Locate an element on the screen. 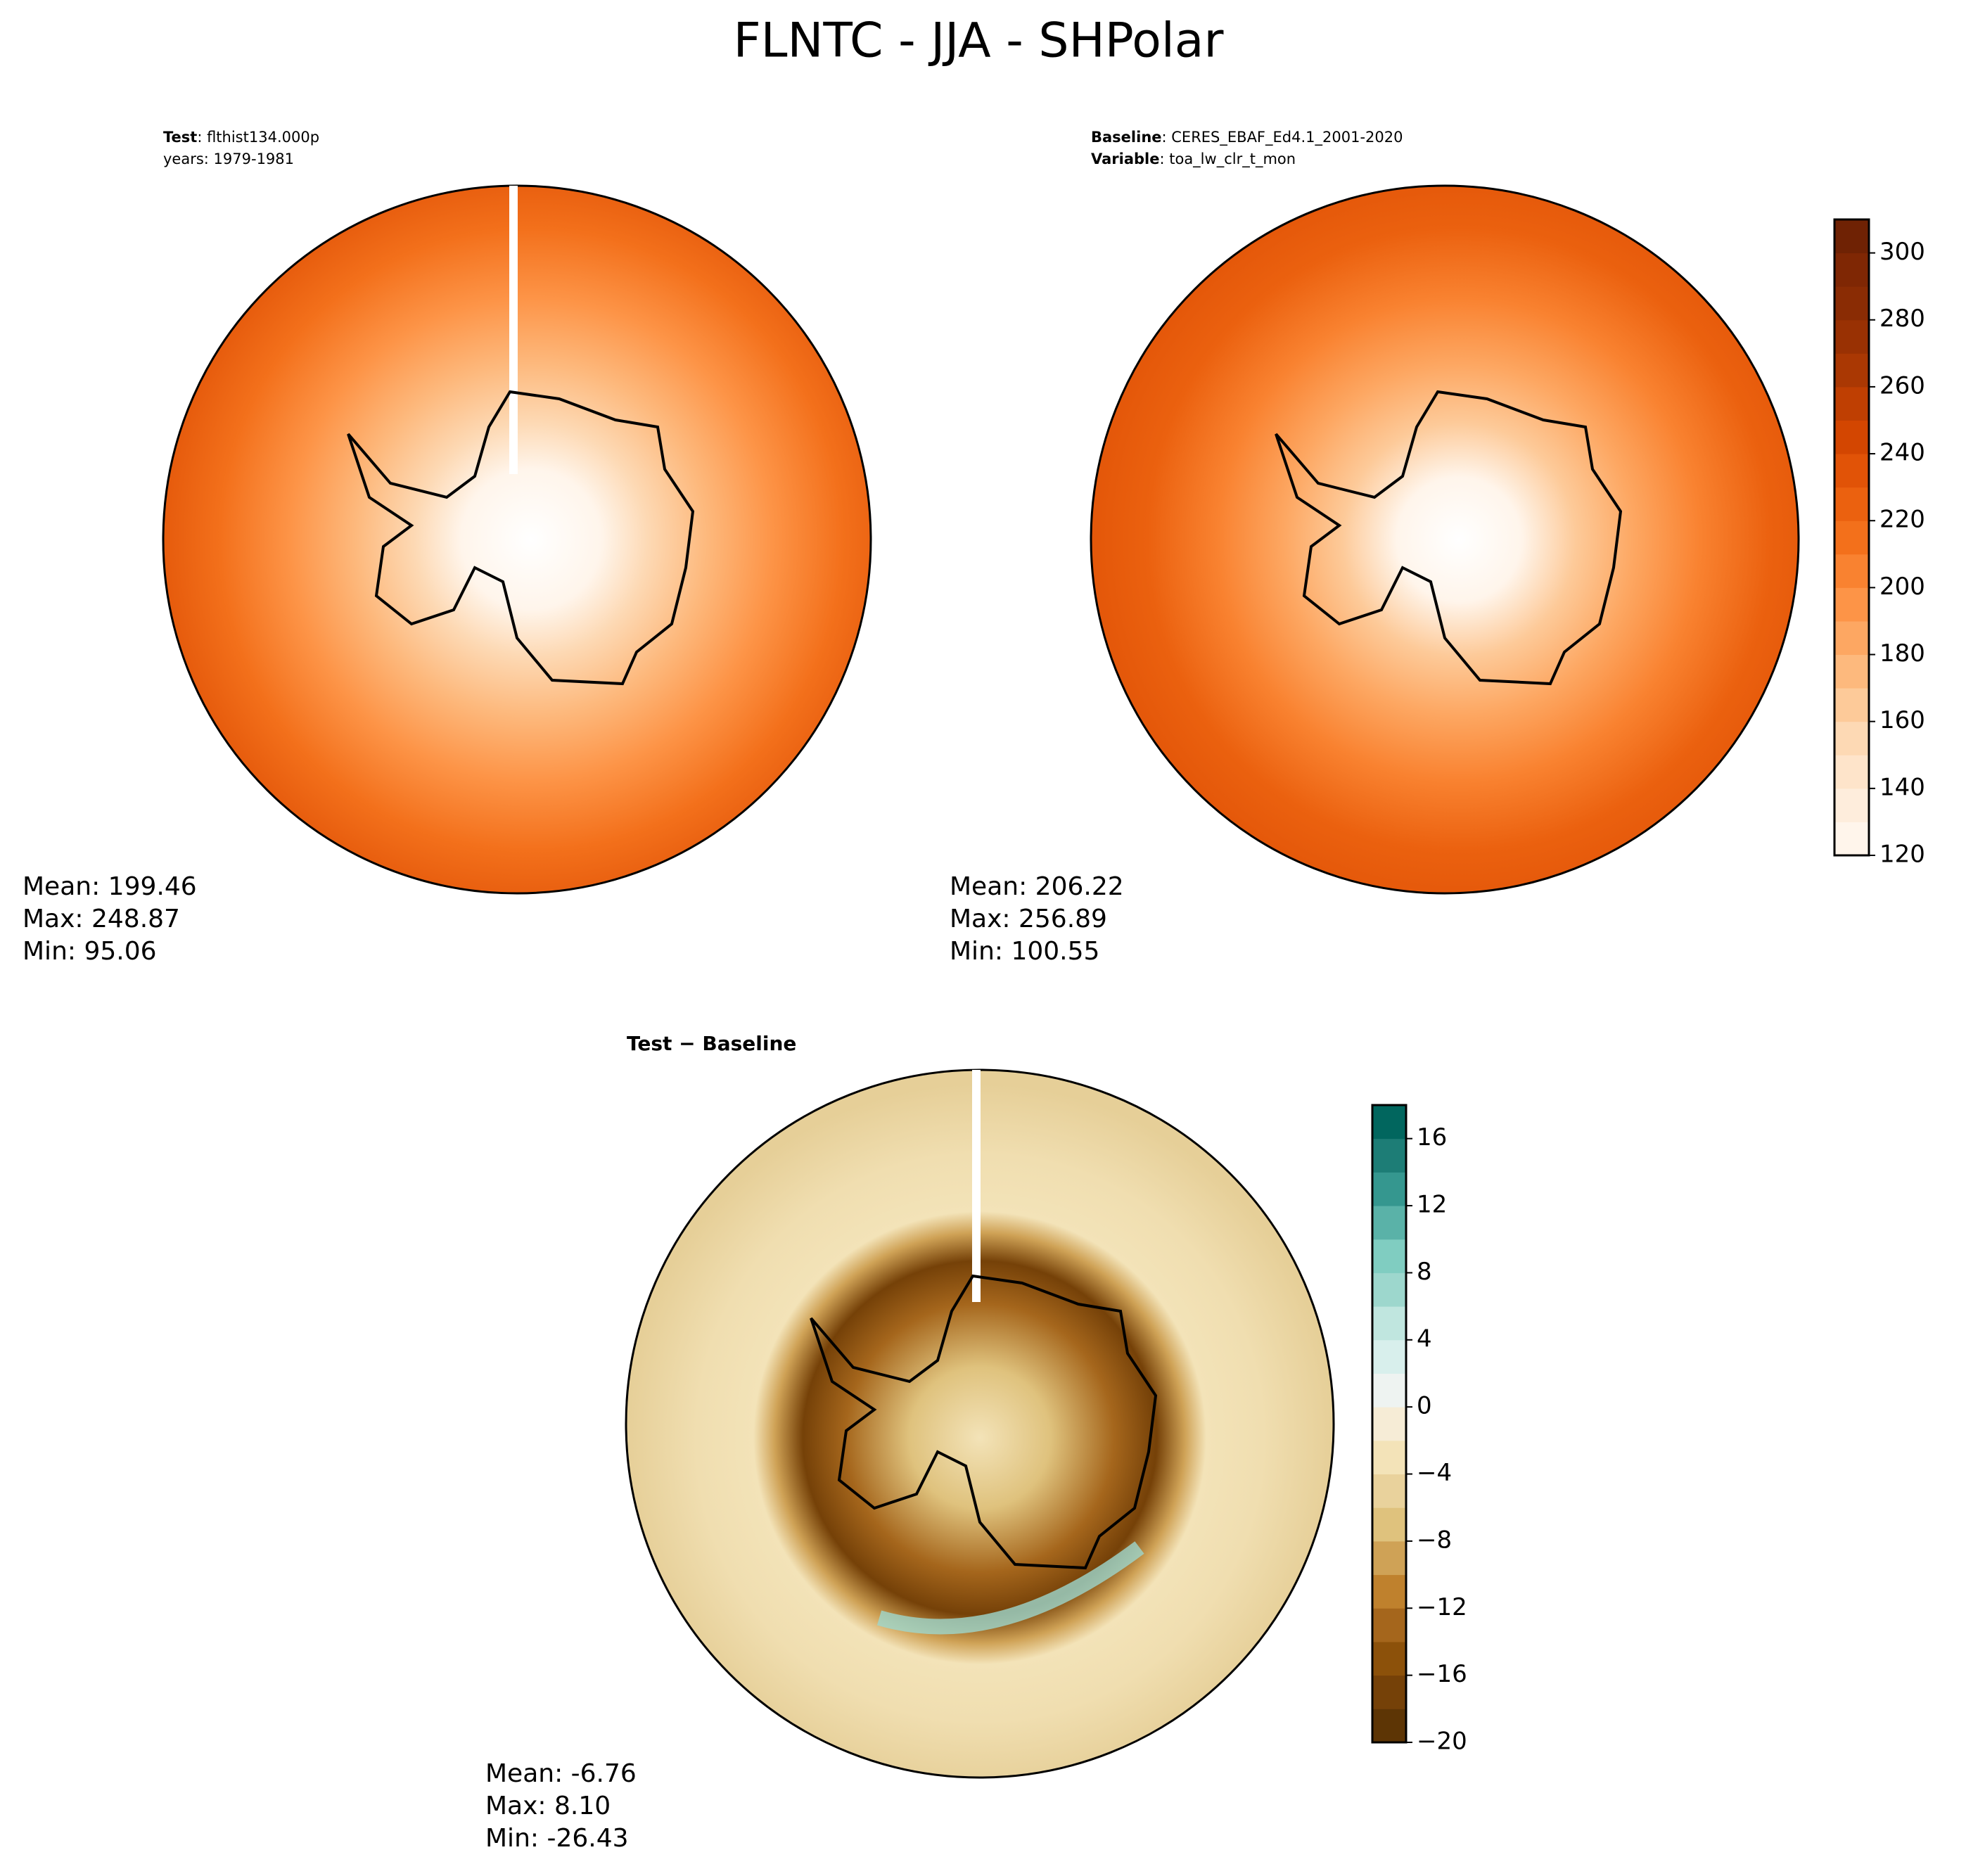 The height and width of the screenshot is (1876, 1966). header-key: Baseline is located at coordinates (1126, 137).